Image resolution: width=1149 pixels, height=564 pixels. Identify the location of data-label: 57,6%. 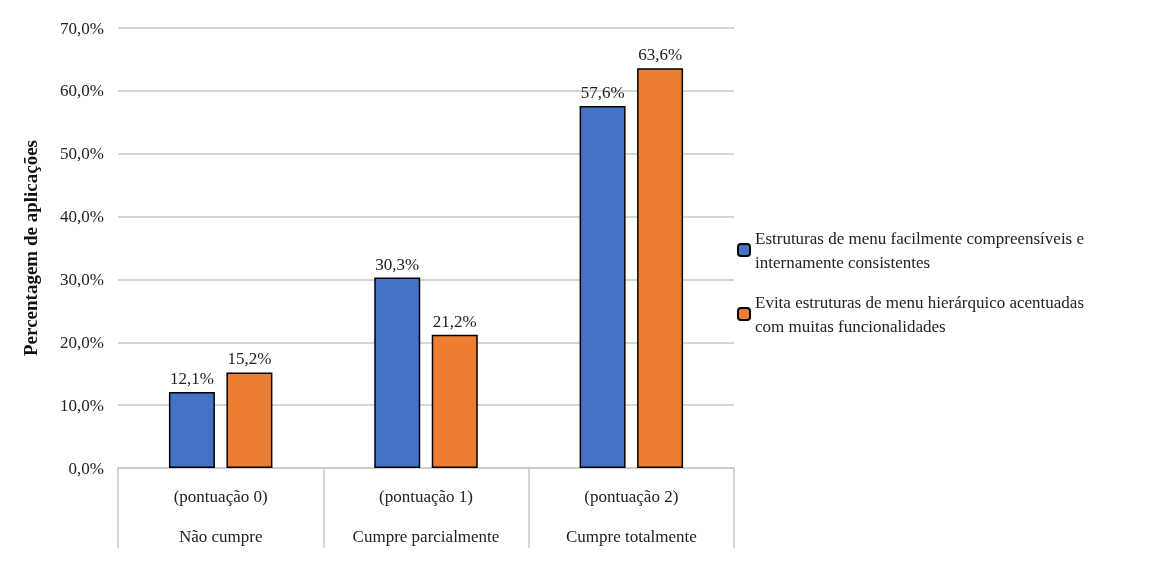
(602, 92).